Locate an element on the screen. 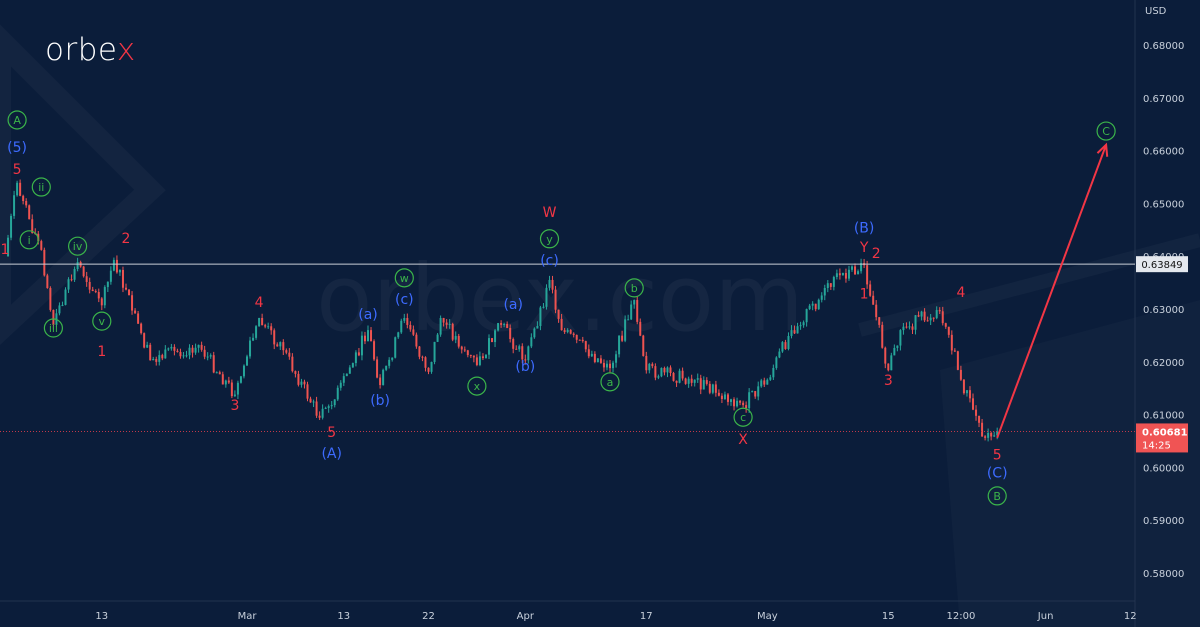 The width and height of the screenshot is (1200, 627). level-price-label: 0.63849 is located at coordinates (1161, 265).